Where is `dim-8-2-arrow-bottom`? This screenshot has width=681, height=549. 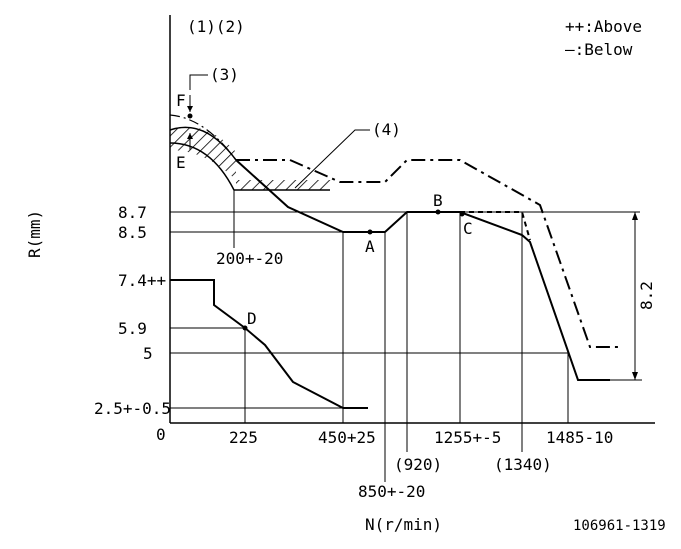
dim-8-2-arrow-bottom is located at coordinates (635, 376).